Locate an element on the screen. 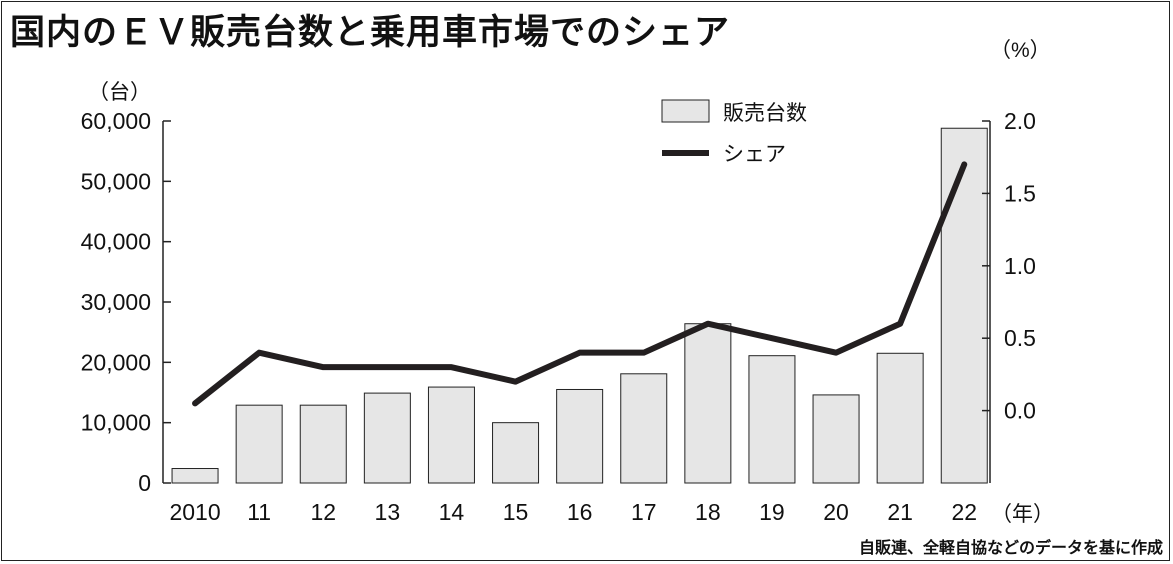  left-axis-unit: （台） is located at coordinates (119, 92).